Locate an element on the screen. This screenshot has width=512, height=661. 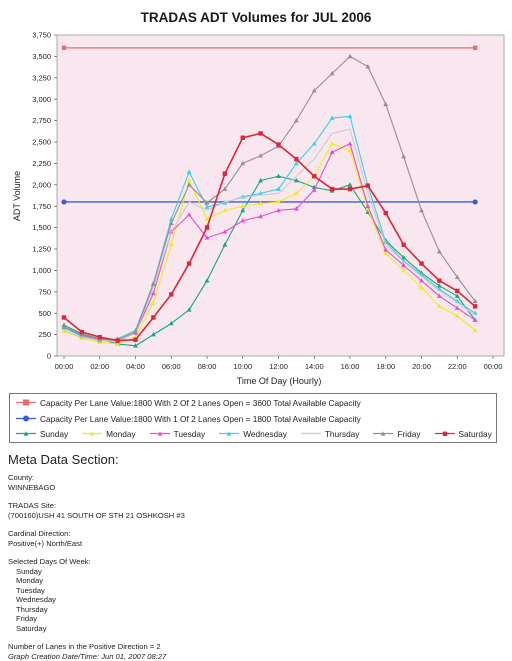
legend-label: Monday is located at coordinates (121, 434).